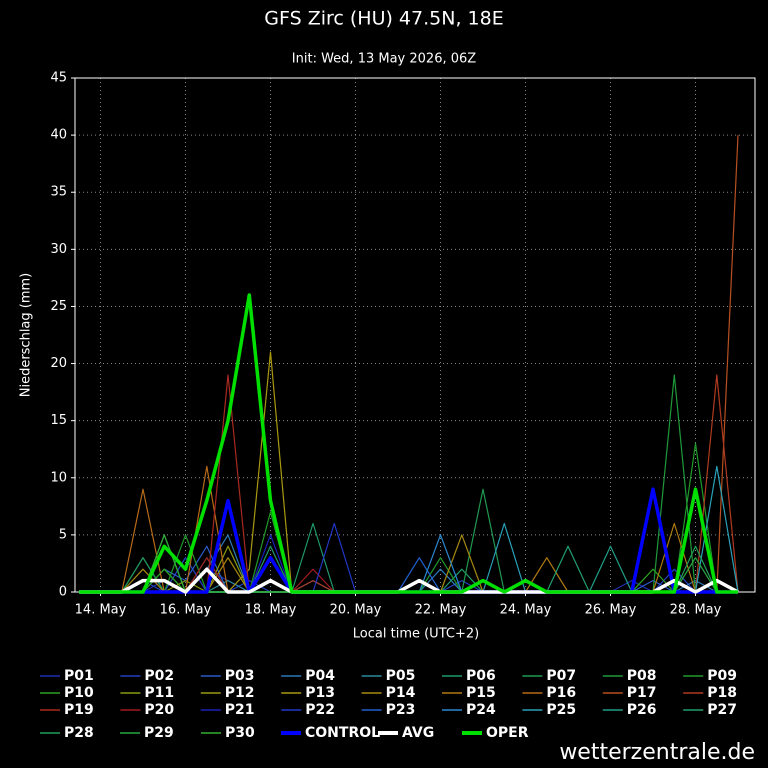 The height and width of the screenshot is (768, 768). What do you see at coordinates (481, 676) in the screenshot?
I see `legend-label: P06` at bounding box center [481, 676].